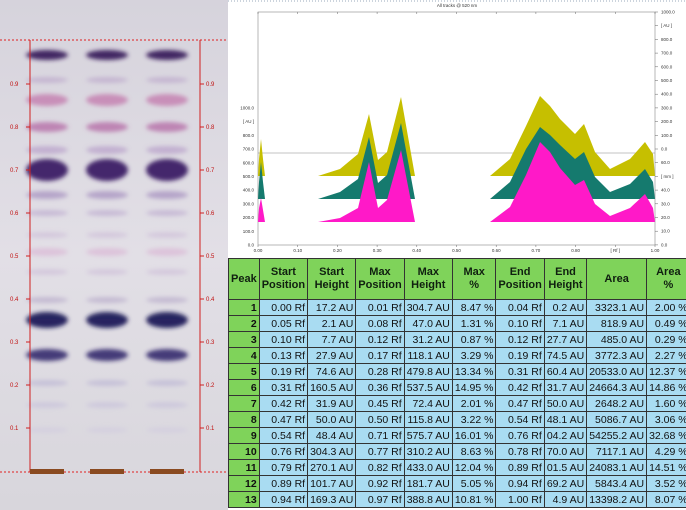 The height and width of the screenshot is (510, 686). Describe the element at coordinates (565, 467) in the screenshot. I see `cell: 01.5 AU` at that location.